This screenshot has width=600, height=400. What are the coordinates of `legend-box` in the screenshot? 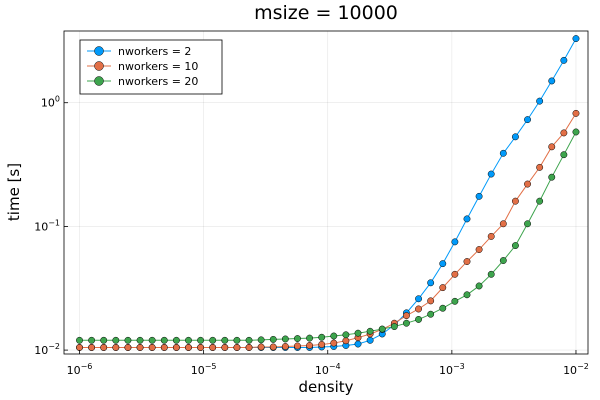 It's located at (151, 67).